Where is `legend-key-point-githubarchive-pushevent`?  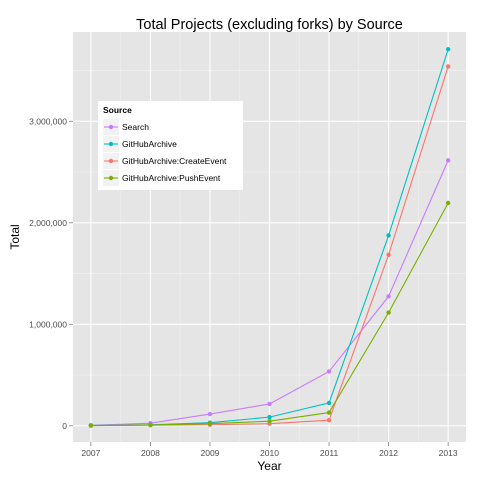 legend-key-point-githubarchive-pushevent is located at coordinates (111, 178).